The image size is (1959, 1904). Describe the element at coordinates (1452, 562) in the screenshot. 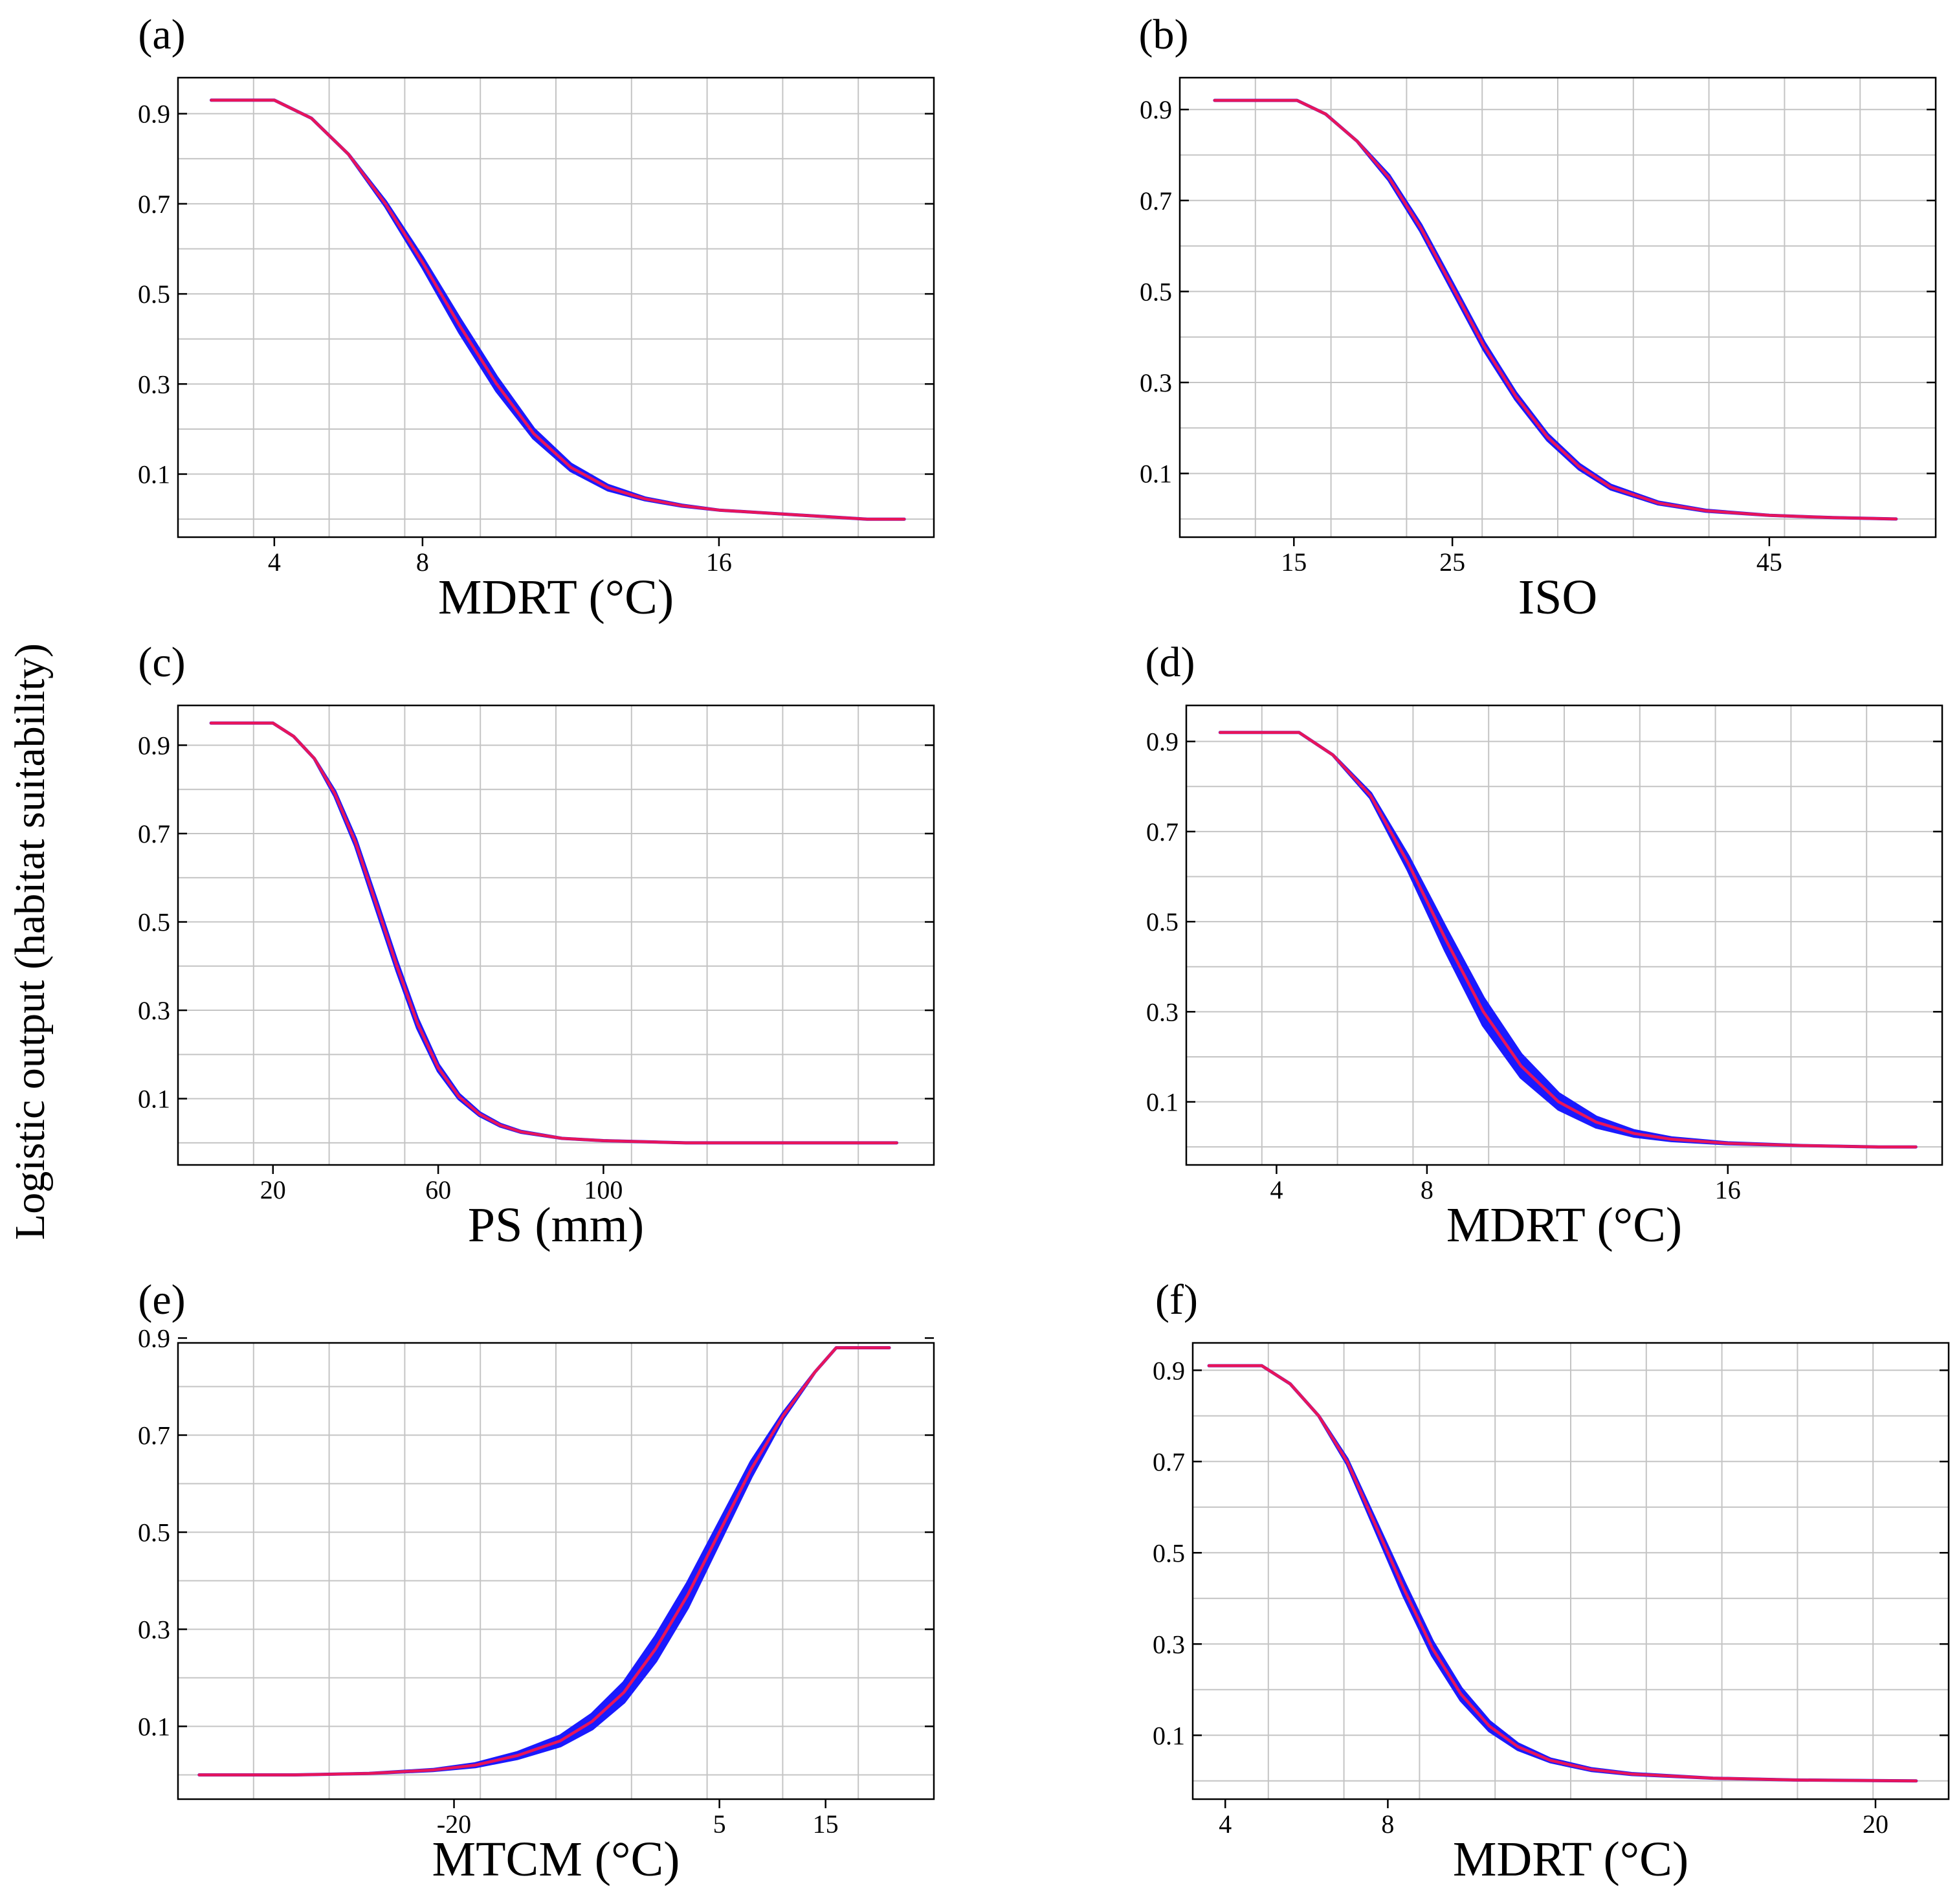

I see `x-tick-label: 25` at that location.